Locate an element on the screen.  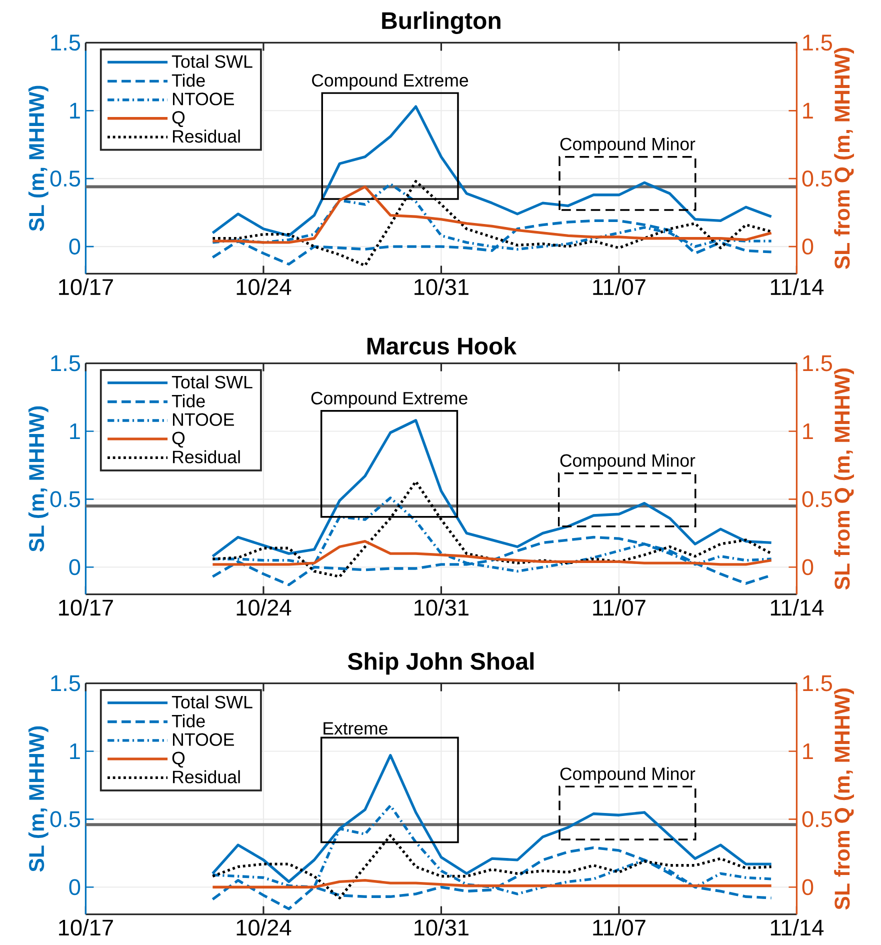
chart-title: Burlington is located at coordinates (441, 23).